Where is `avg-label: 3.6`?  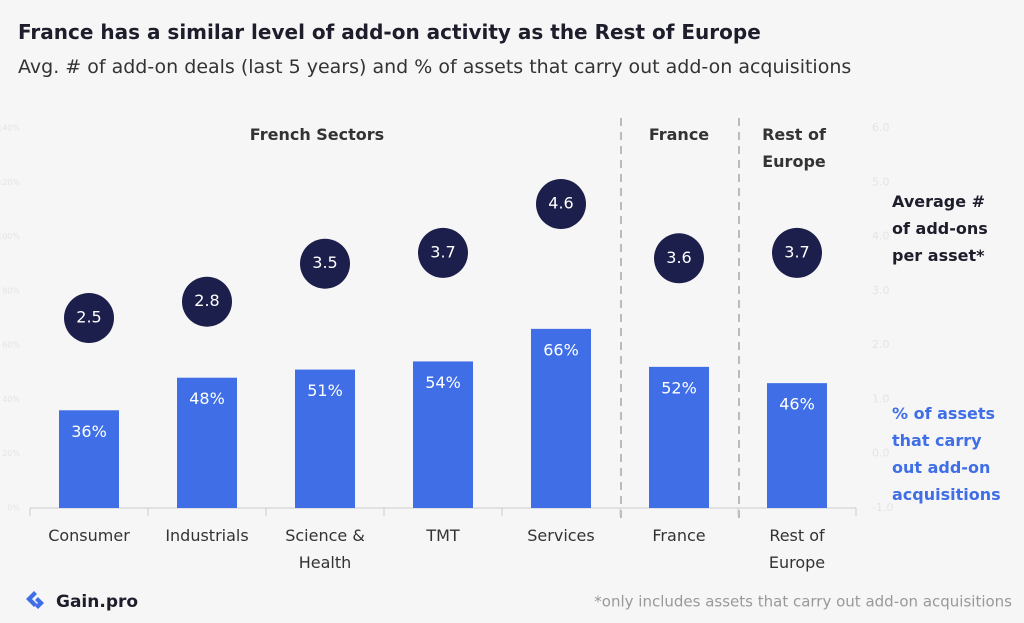
avg-label: 3.6 is located at coordinates (678, 257).